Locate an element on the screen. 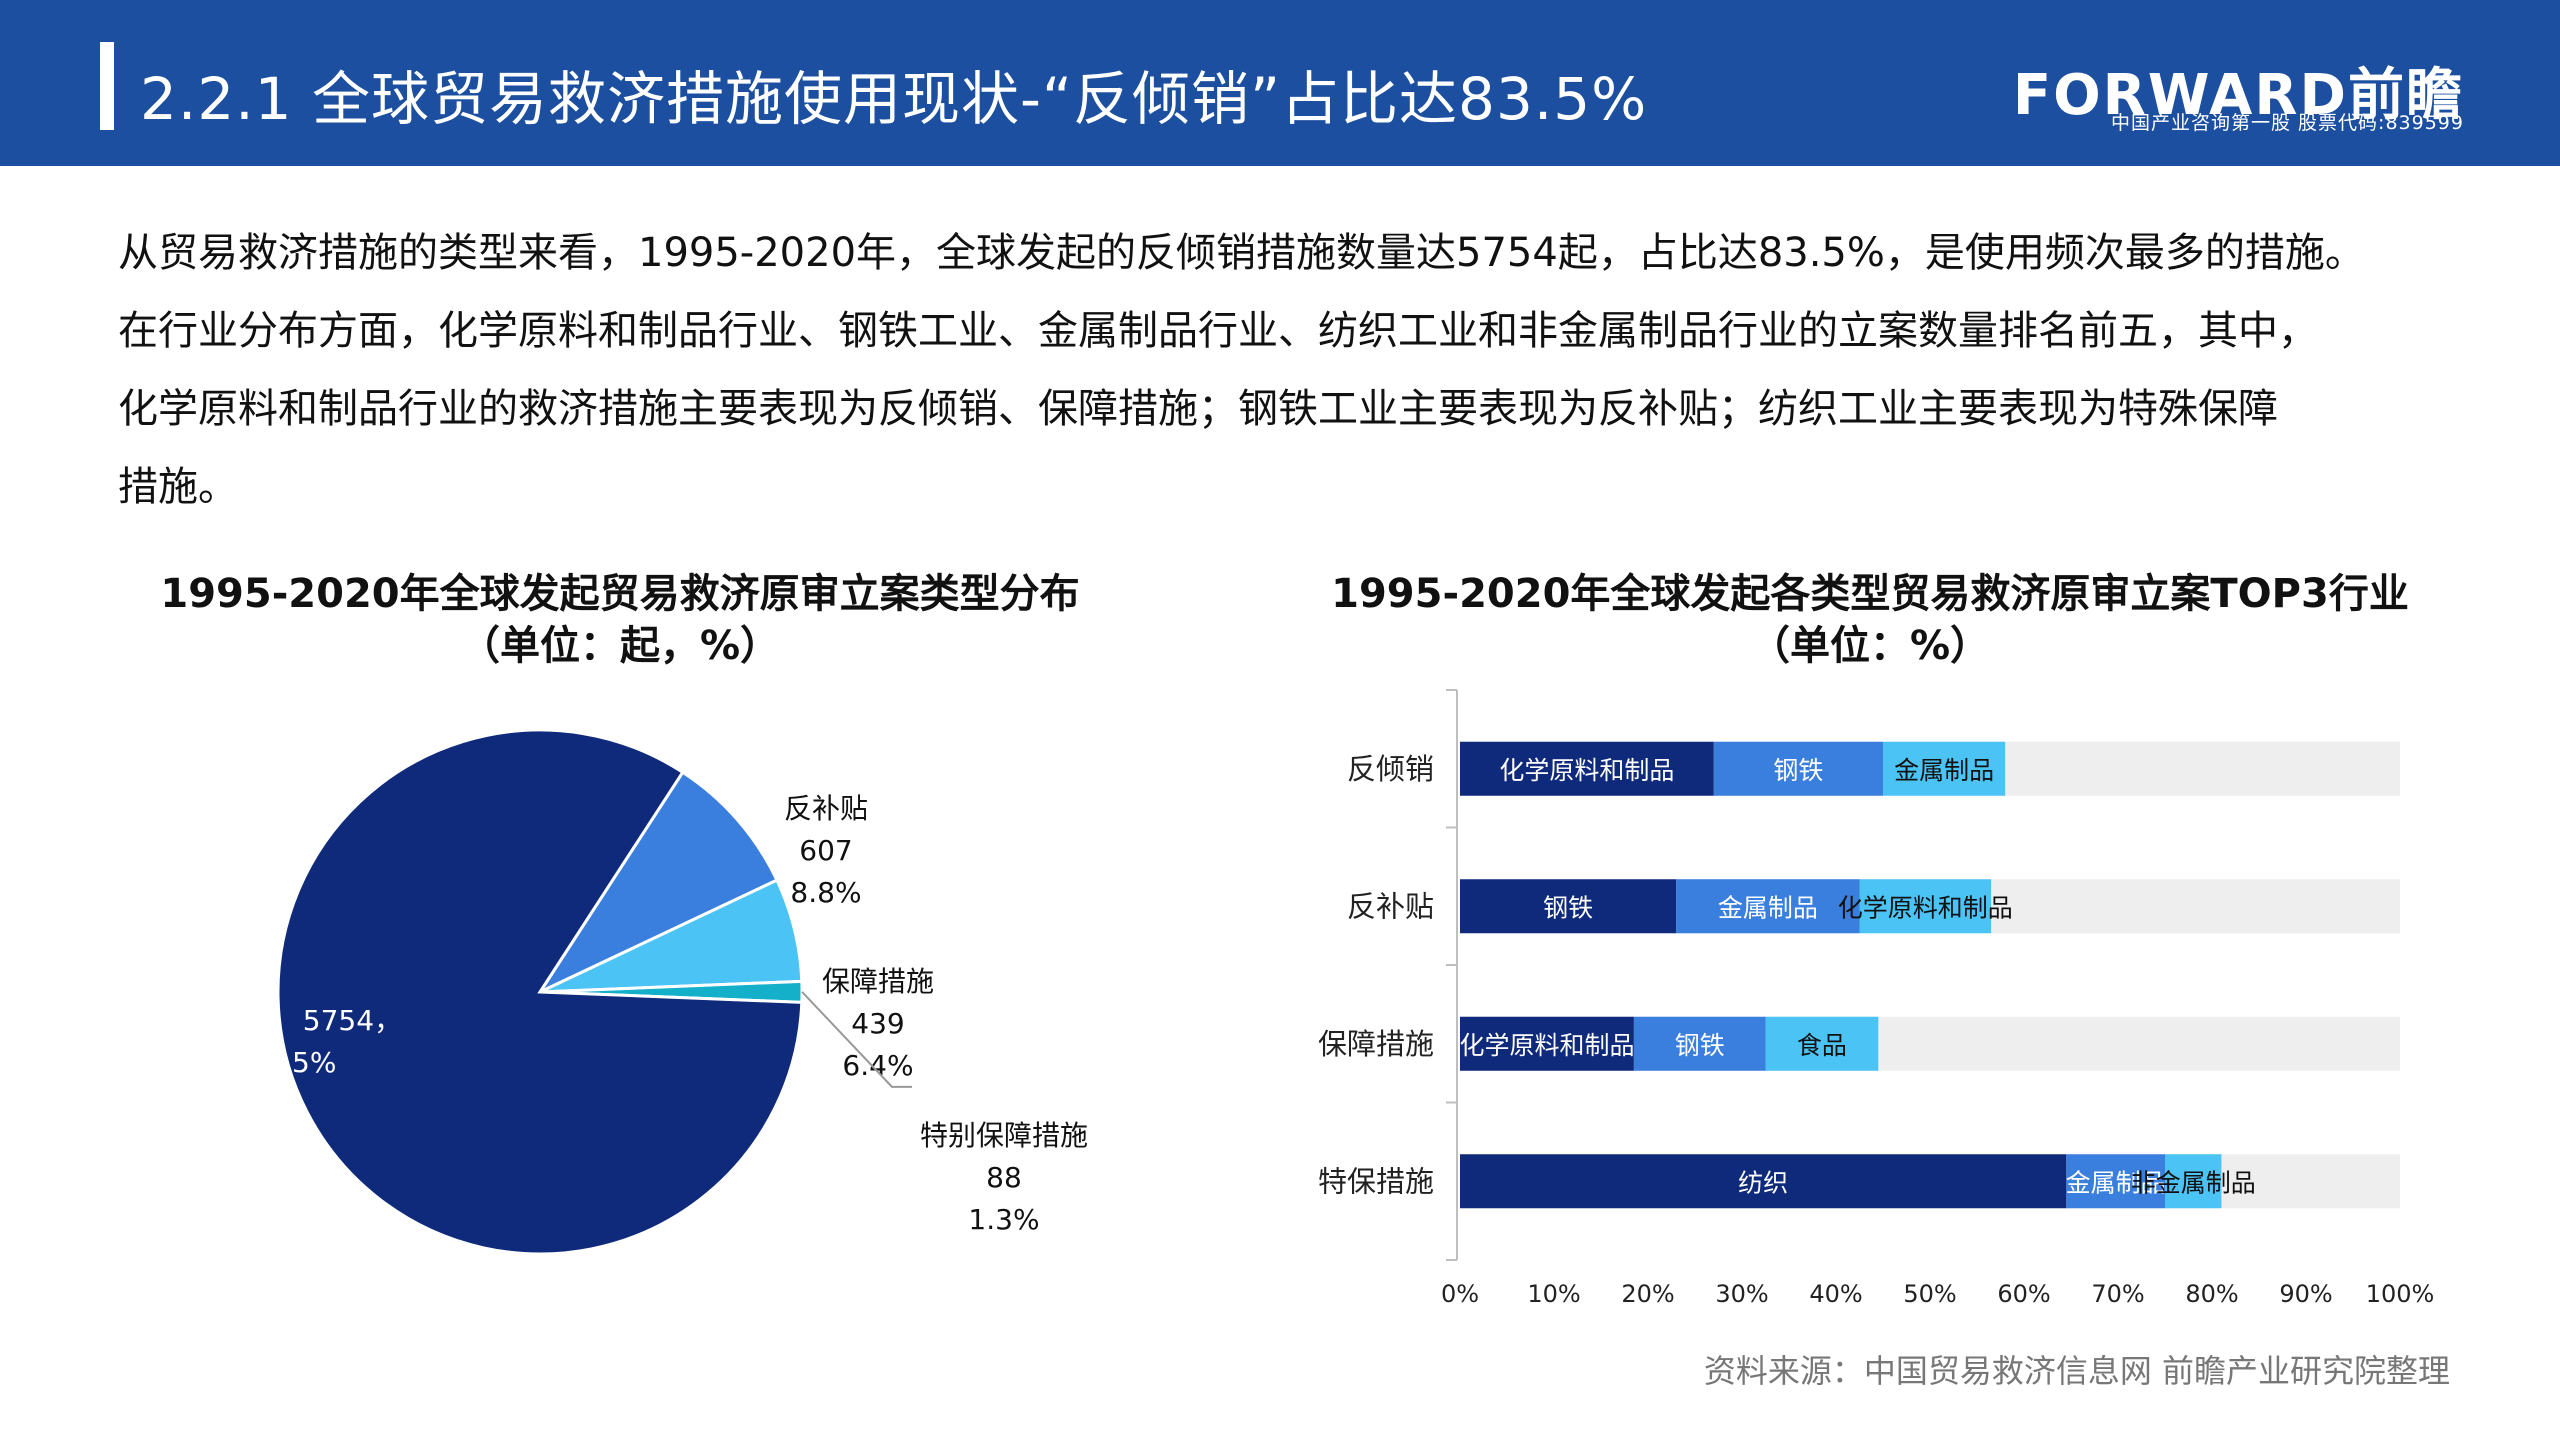  bar-title-text: 1995-2020年全球发起各类型贸易救济原审立案TOP3行业 is located at coordinates (1870, 594).